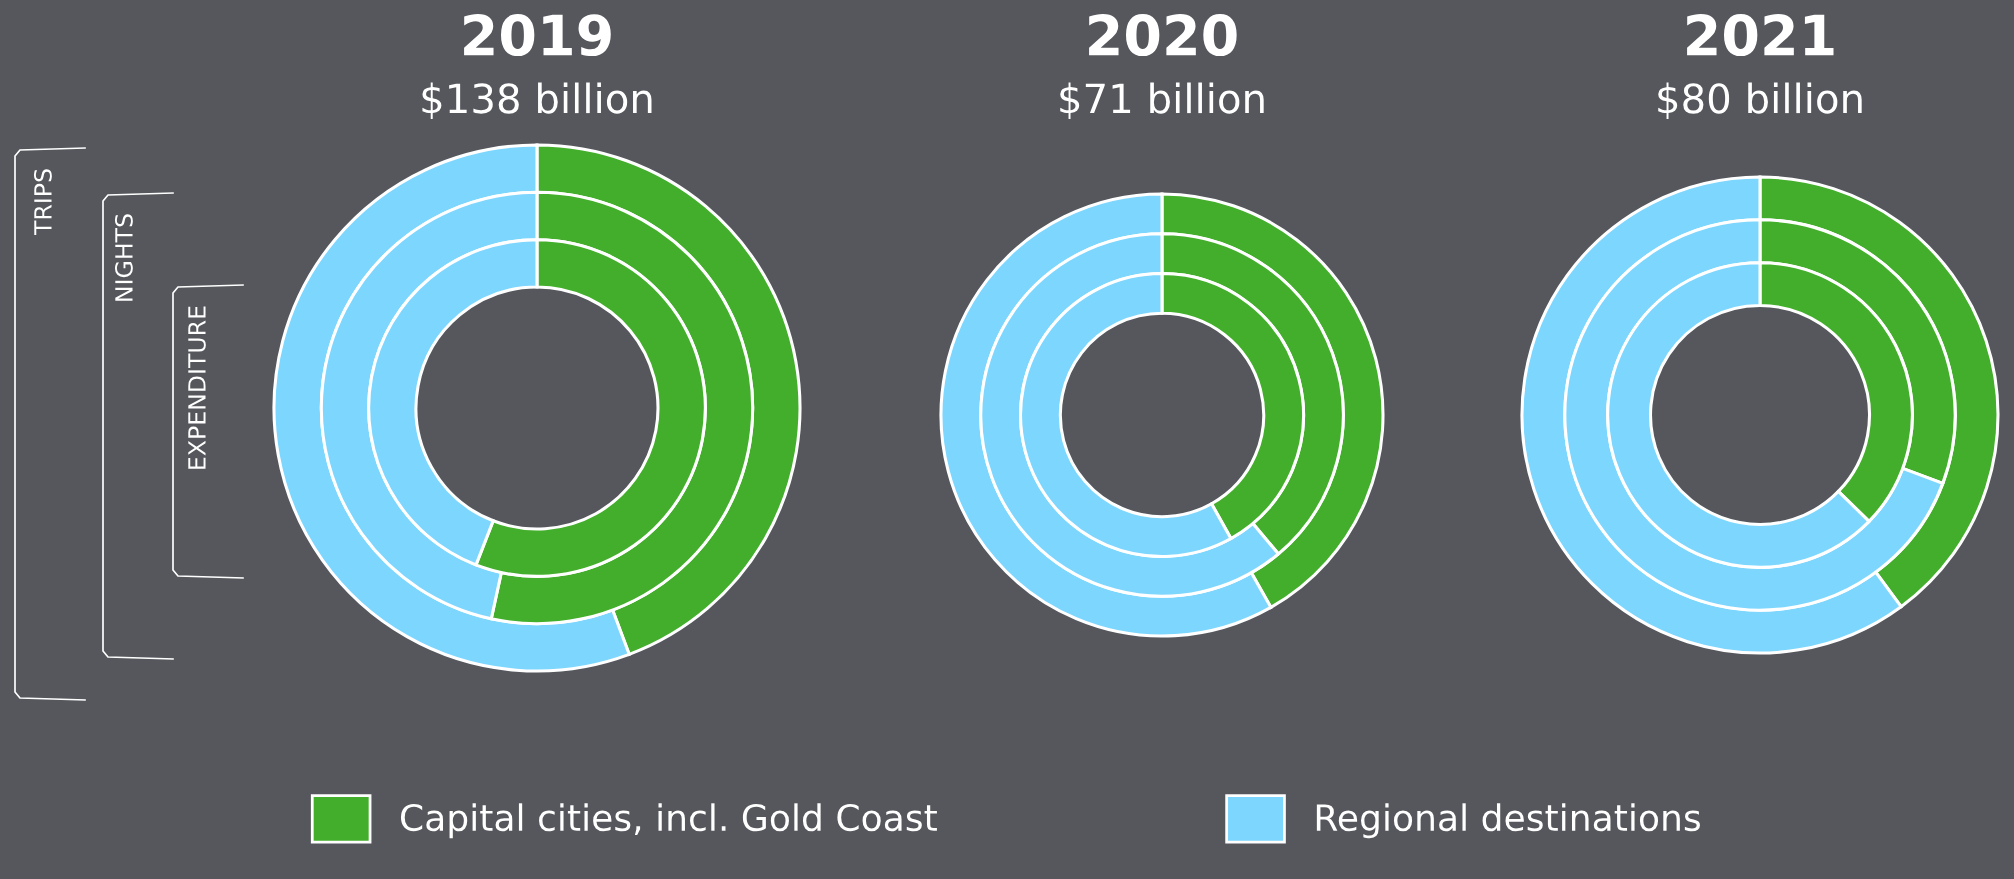  Describe the element at coordinates (1508, 821) in the screenshot. I see `legend-label: Regional destinations` at that location.